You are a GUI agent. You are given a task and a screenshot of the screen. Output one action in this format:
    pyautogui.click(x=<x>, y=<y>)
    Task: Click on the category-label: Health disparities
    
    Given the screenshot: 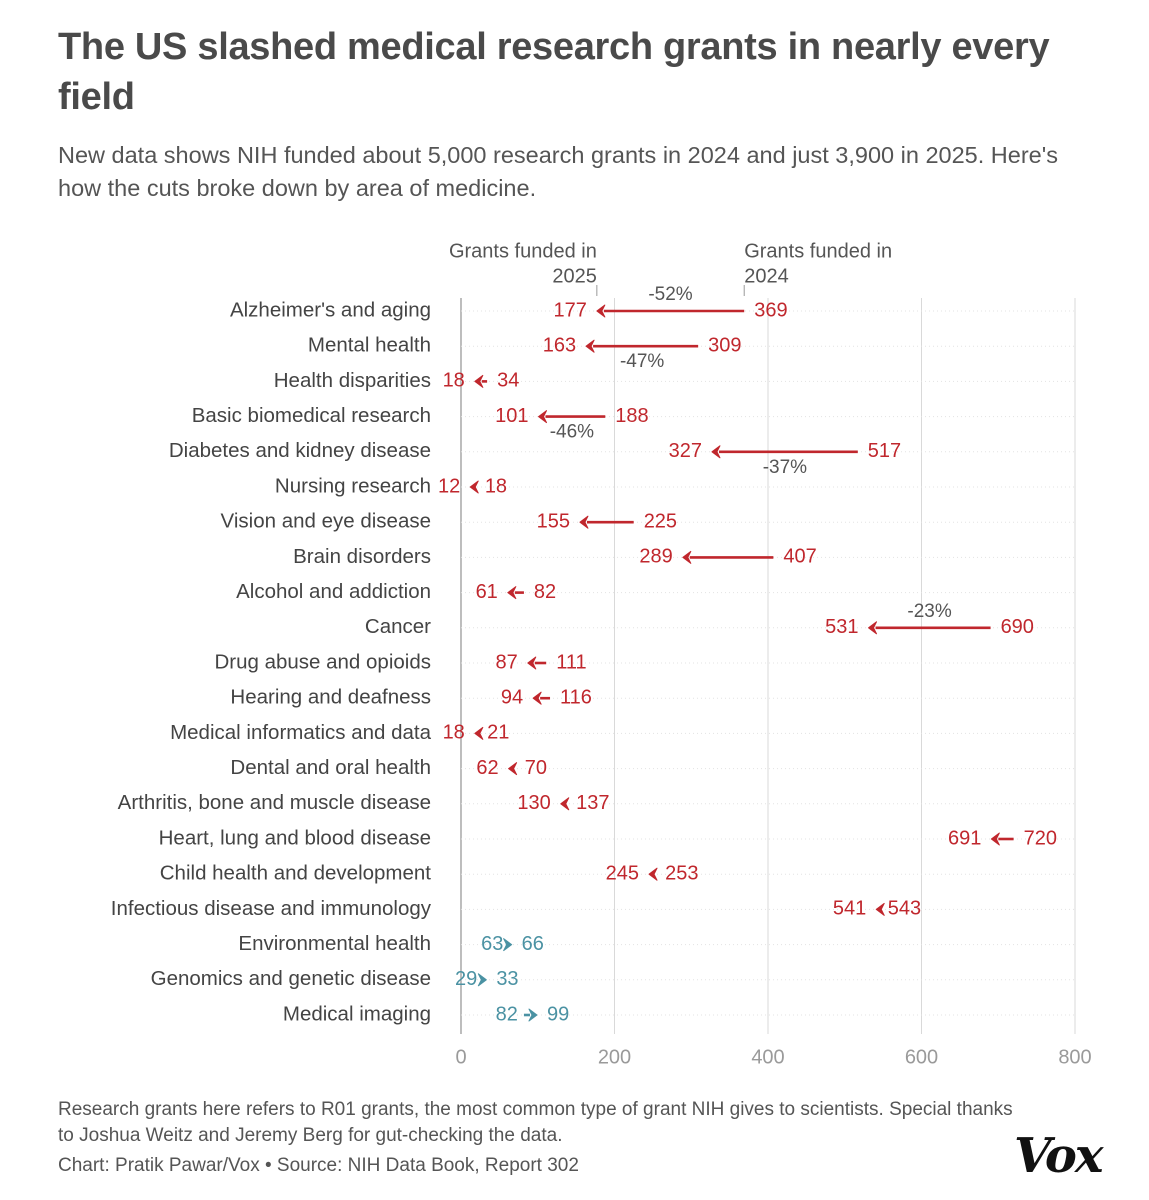 What is the action you would take?
    pyautogui.click(x=352, y=380)
    